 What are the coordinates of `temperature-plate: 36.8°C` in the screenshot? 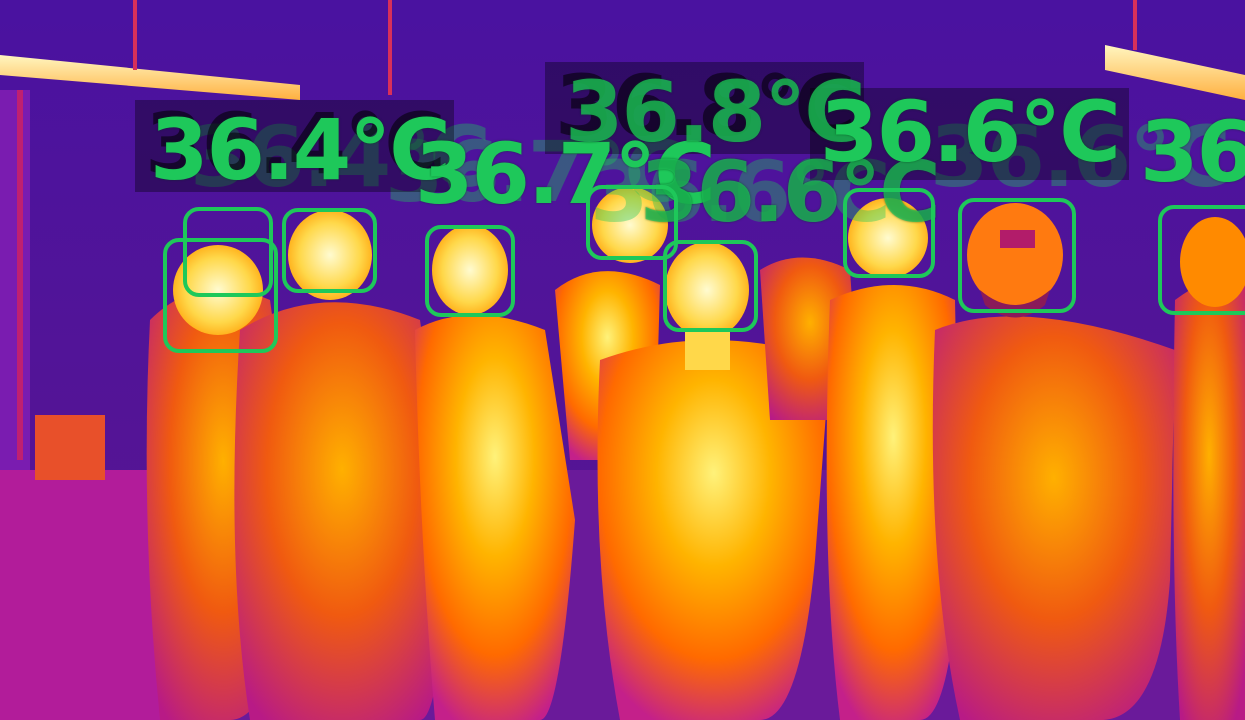 It's located at (704, 108).